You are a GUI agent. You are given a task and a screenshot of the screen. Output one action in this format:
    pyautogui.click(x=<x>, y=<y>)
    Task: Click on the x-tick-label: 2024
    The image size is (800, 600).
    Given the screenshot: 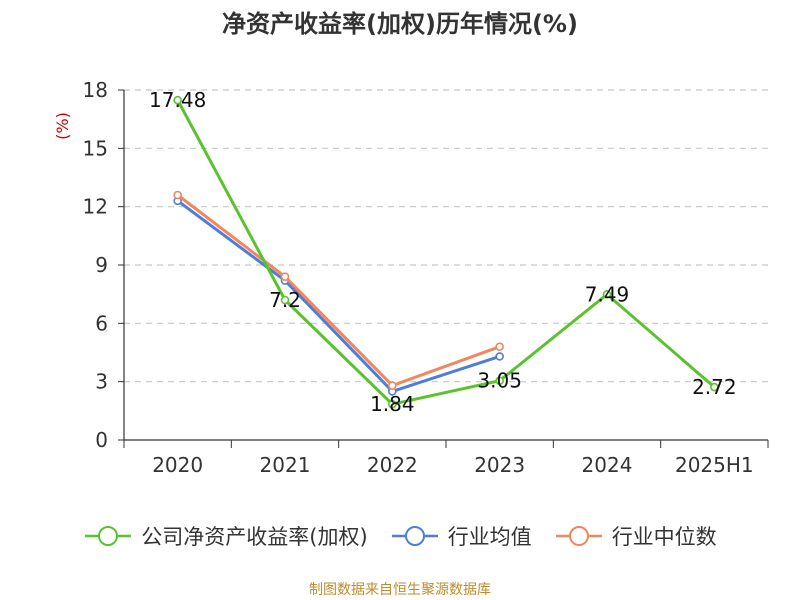 What is the action you would take?
    pyautogui.click(x=607, y=465)
    